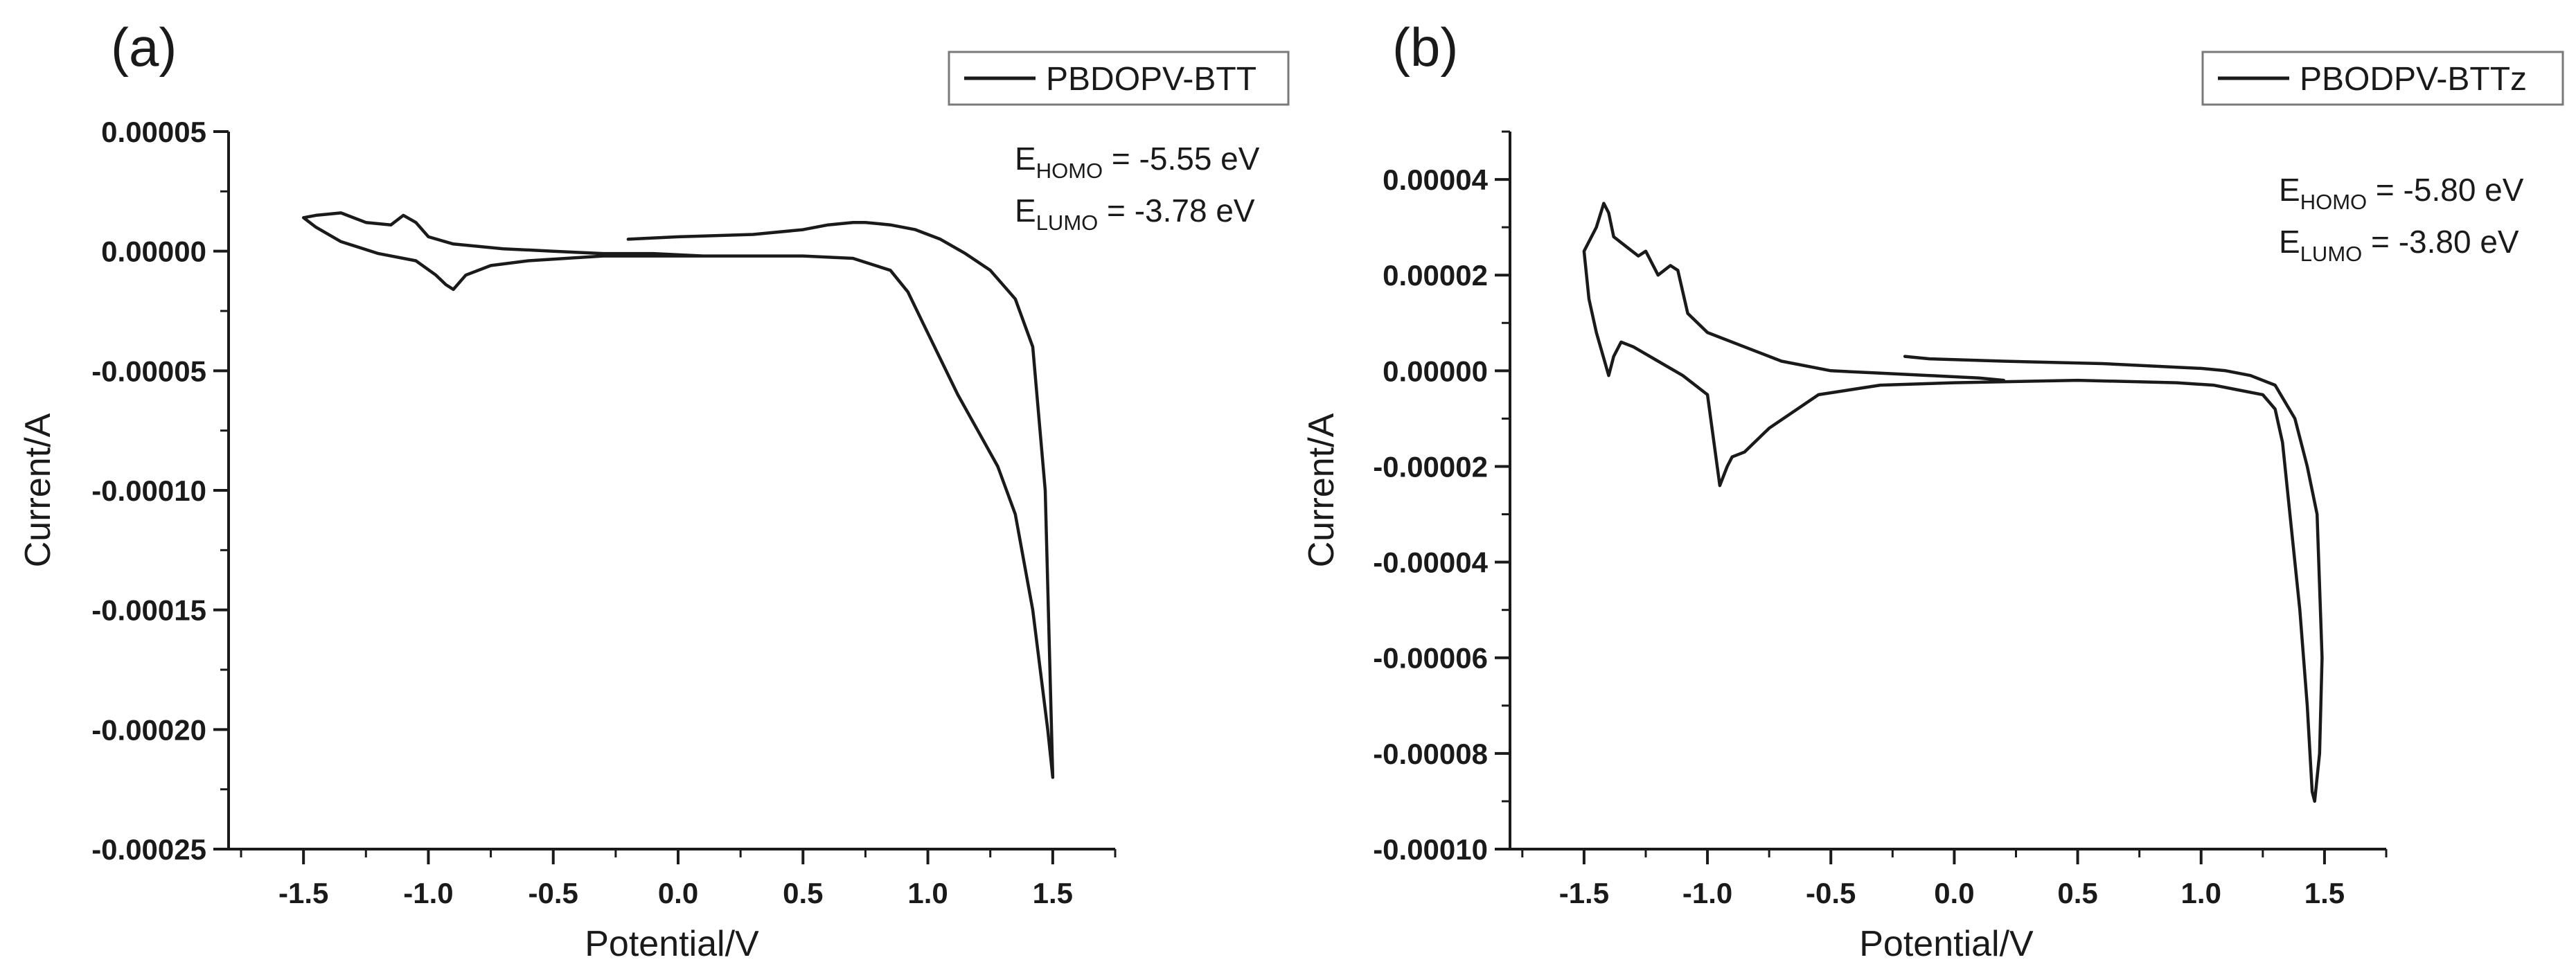 Image resolution: width=2576 pixels, height=971 pixels. I want to click on y-tick-label: -0.00004, so click(1430, 562).